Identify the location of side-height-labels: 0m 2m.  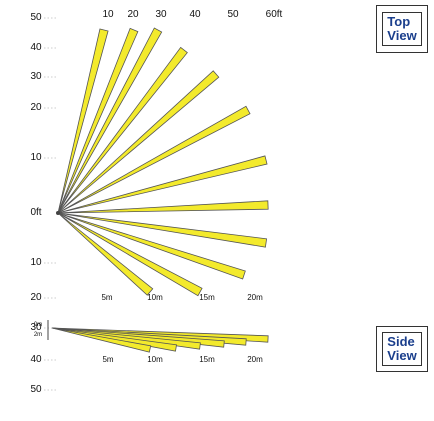
(38, 330).